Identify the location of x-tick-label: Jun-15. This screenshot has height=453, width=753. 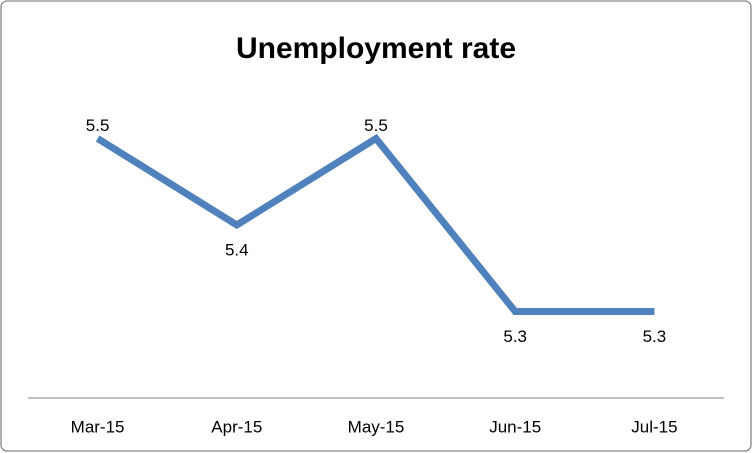
(515, 426).